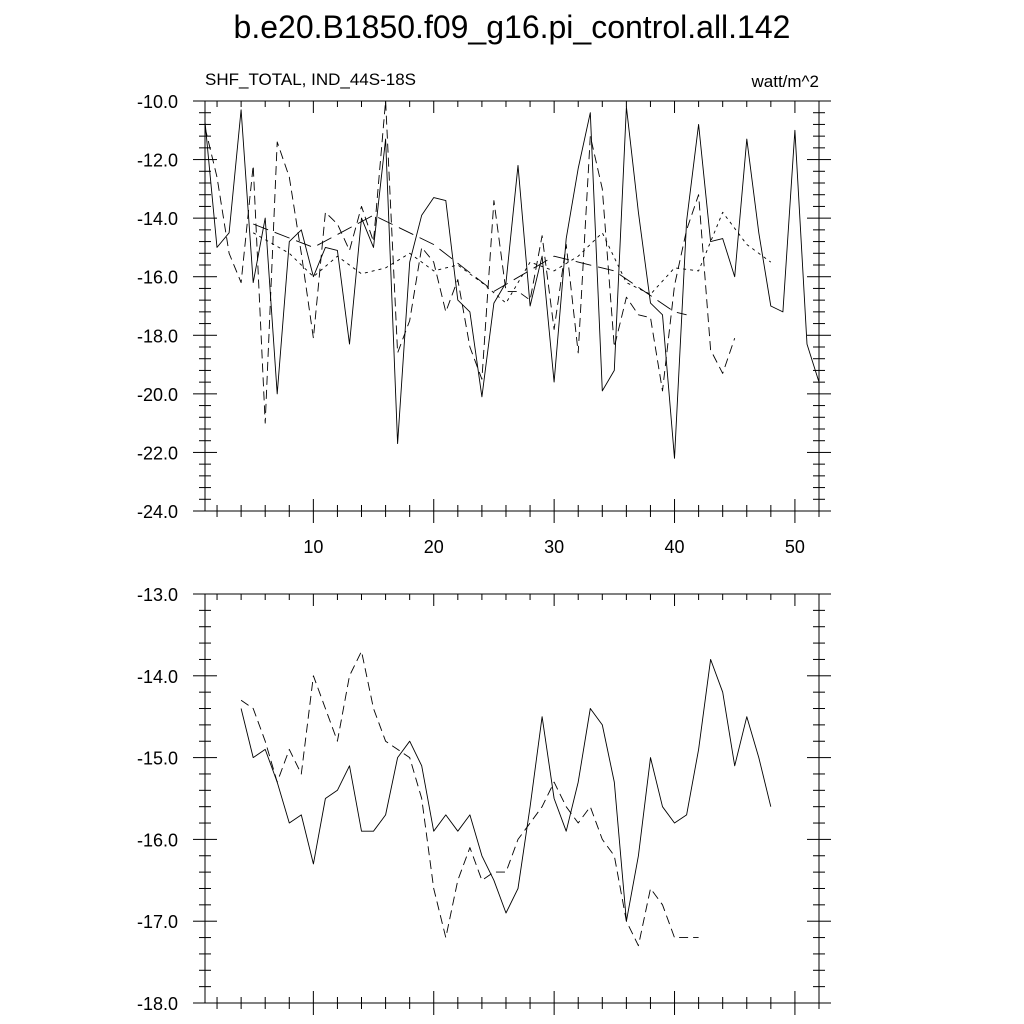  What do you see at coordinates (512, 27) in the screenshot?
I see `figure-title: b.e20.B1850.f09_g16.pi_control.all.142` at bounding box center [512, 27].